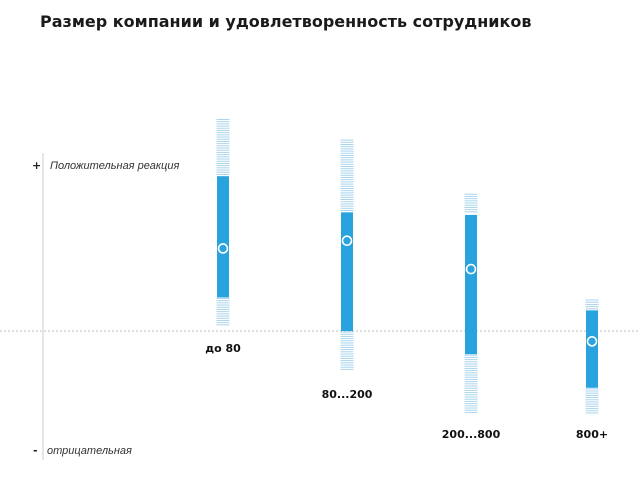 The image size is (640, 485). What do you see at coordinates (592, 434) in the screenshot?
I see `category-label-3: 800+` at bounding box center [592, 434].